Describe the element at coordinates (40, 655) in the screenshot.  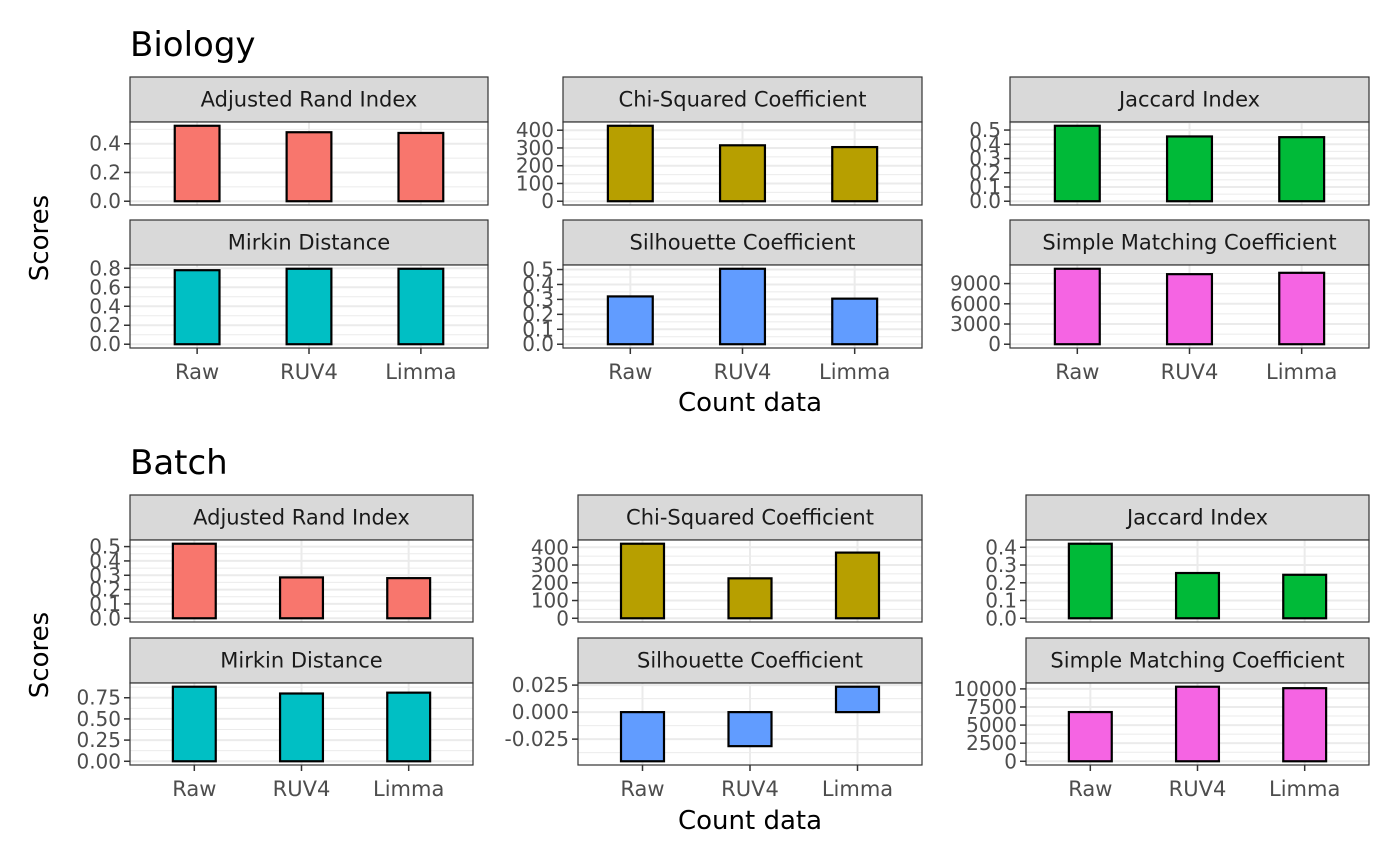
I see `y-axis-label-batch: Scores` at that location.